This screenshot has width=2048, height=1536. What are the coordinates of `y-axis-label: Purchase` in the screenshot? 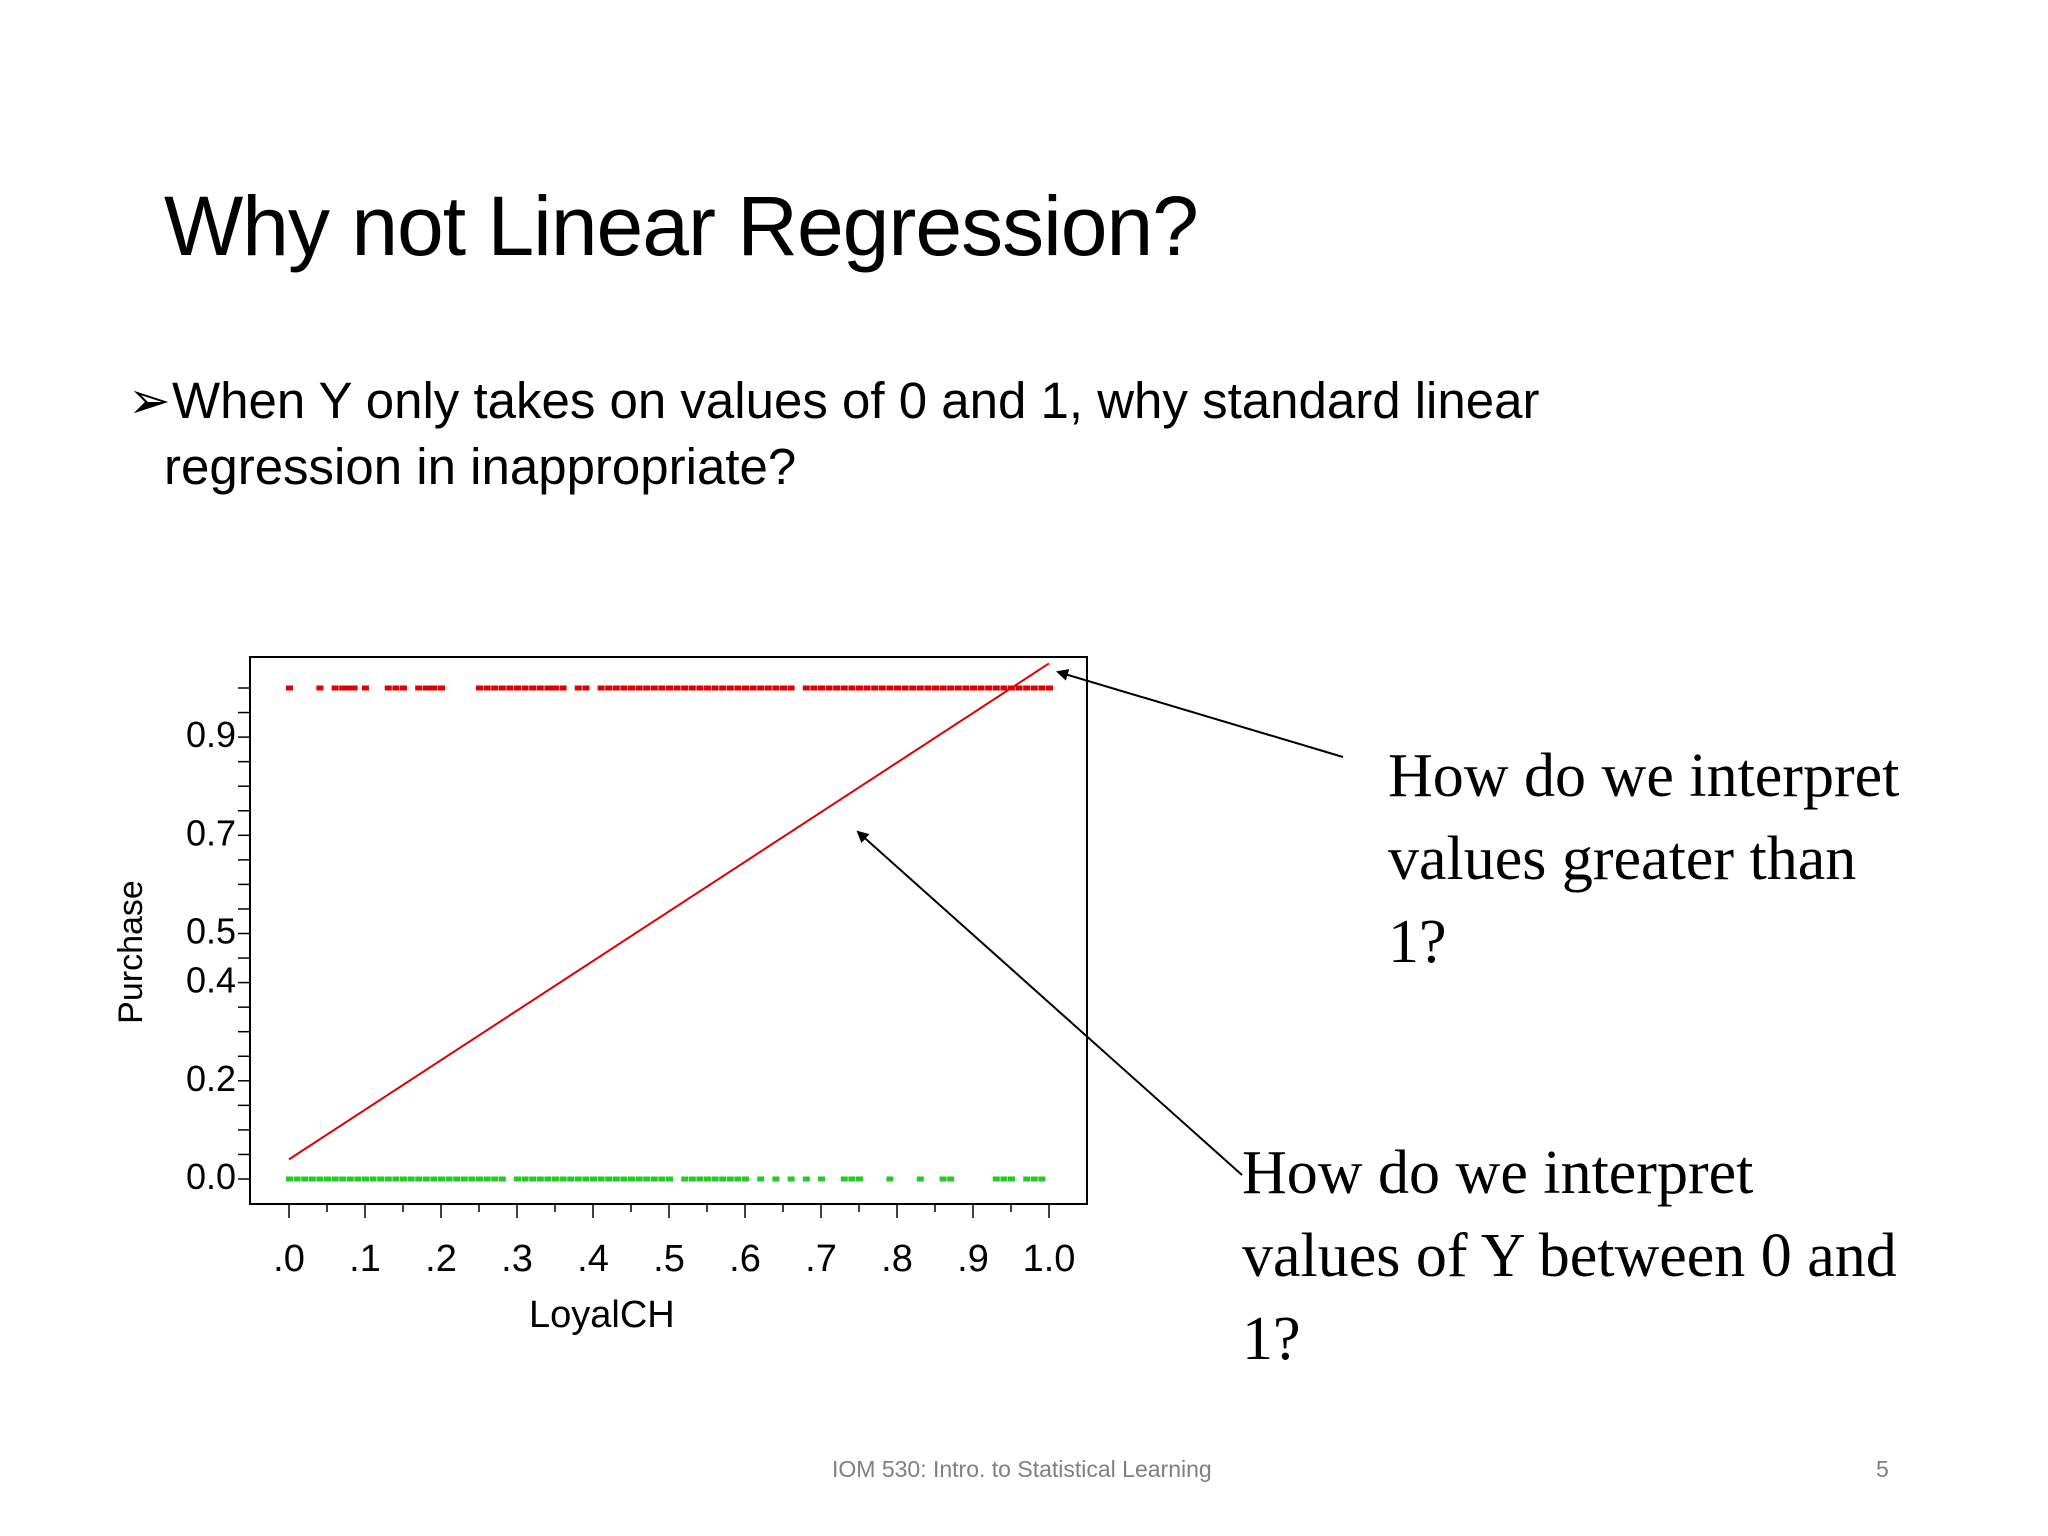 It's located at (131, 952).